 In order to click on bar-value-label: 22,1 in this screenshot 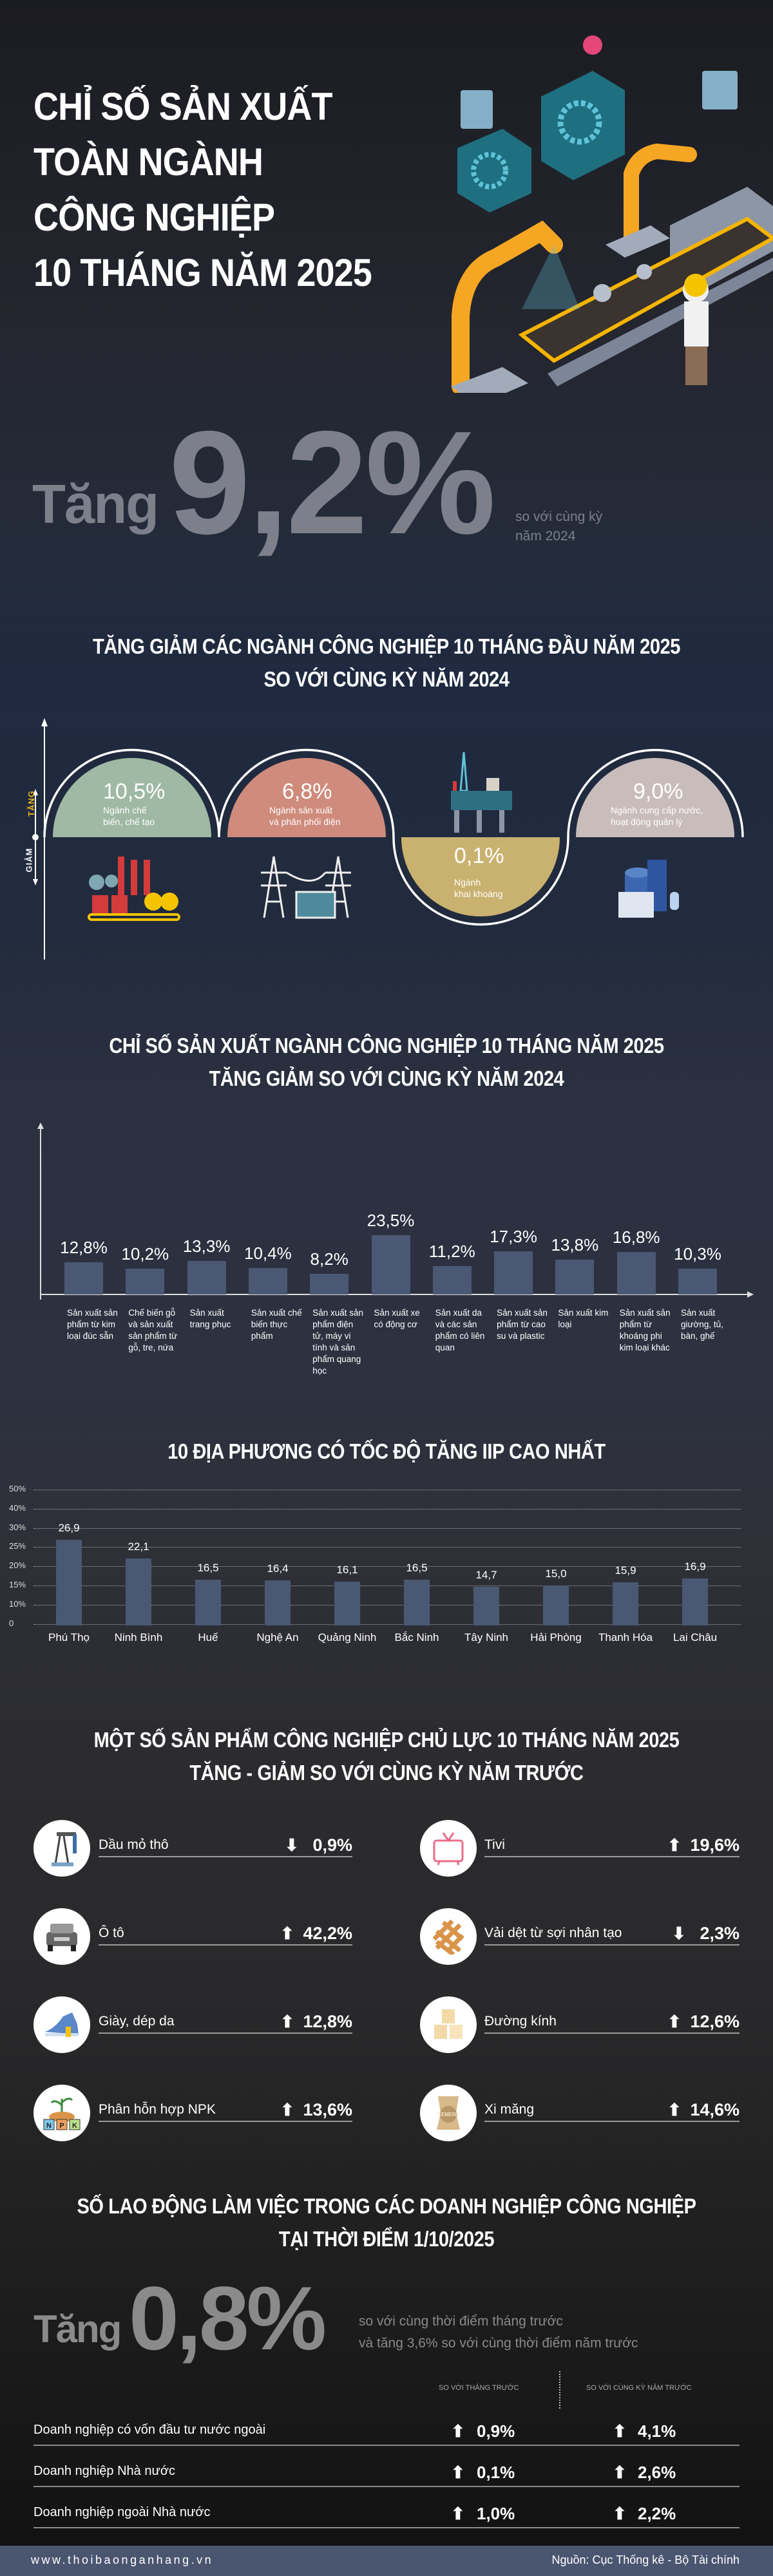, I will do `click(138, 1546)`.